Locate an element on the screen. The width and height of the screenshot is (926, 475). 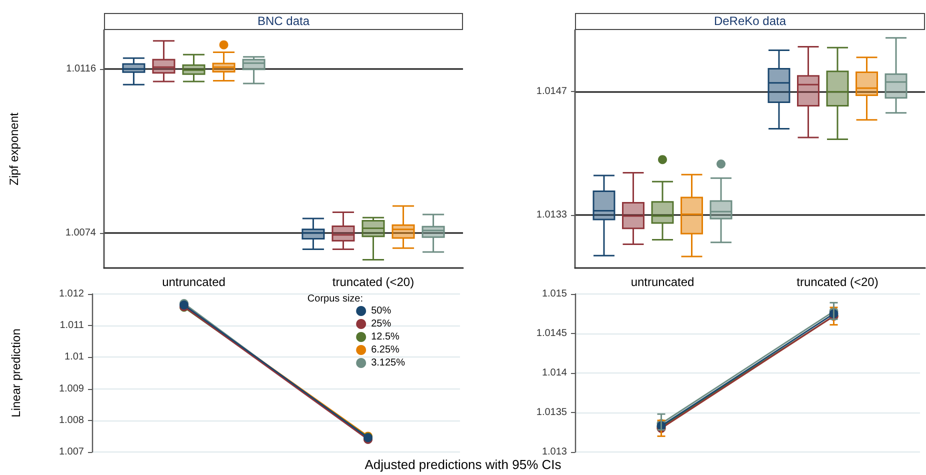
y-tick-label: 1.0135 is located at coordinates (552, 412).